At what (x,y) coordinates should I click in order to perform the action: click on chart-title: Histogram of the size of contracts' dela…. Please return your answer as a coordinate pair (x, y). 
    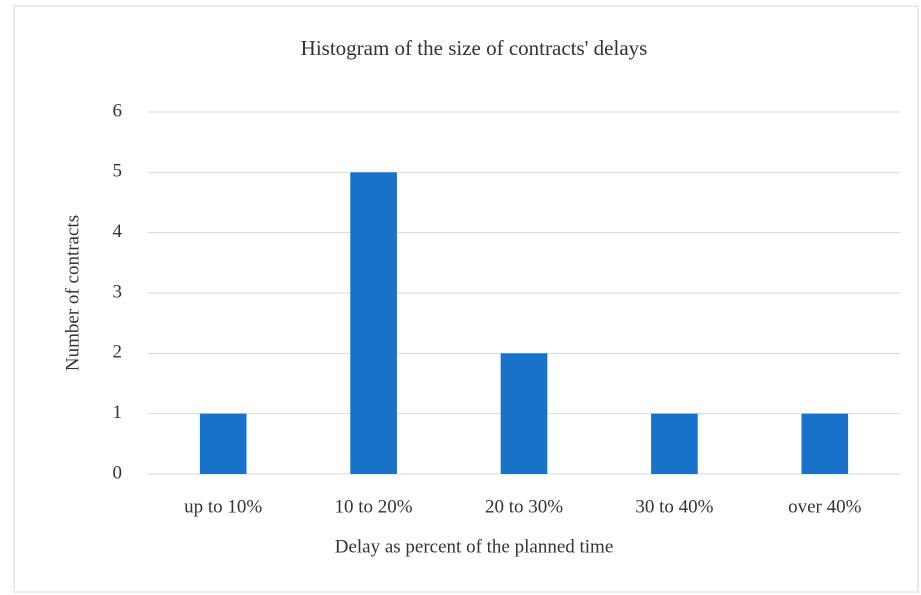
    Looking at the image, I should click on (474, 48).